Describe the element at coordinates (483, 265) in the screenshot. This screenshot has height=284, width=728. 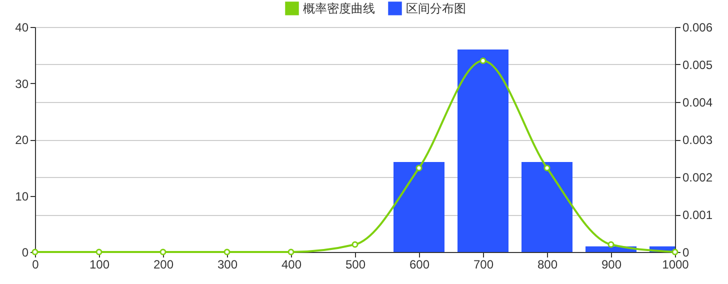
I see `x-tick-label: 700` at that location.